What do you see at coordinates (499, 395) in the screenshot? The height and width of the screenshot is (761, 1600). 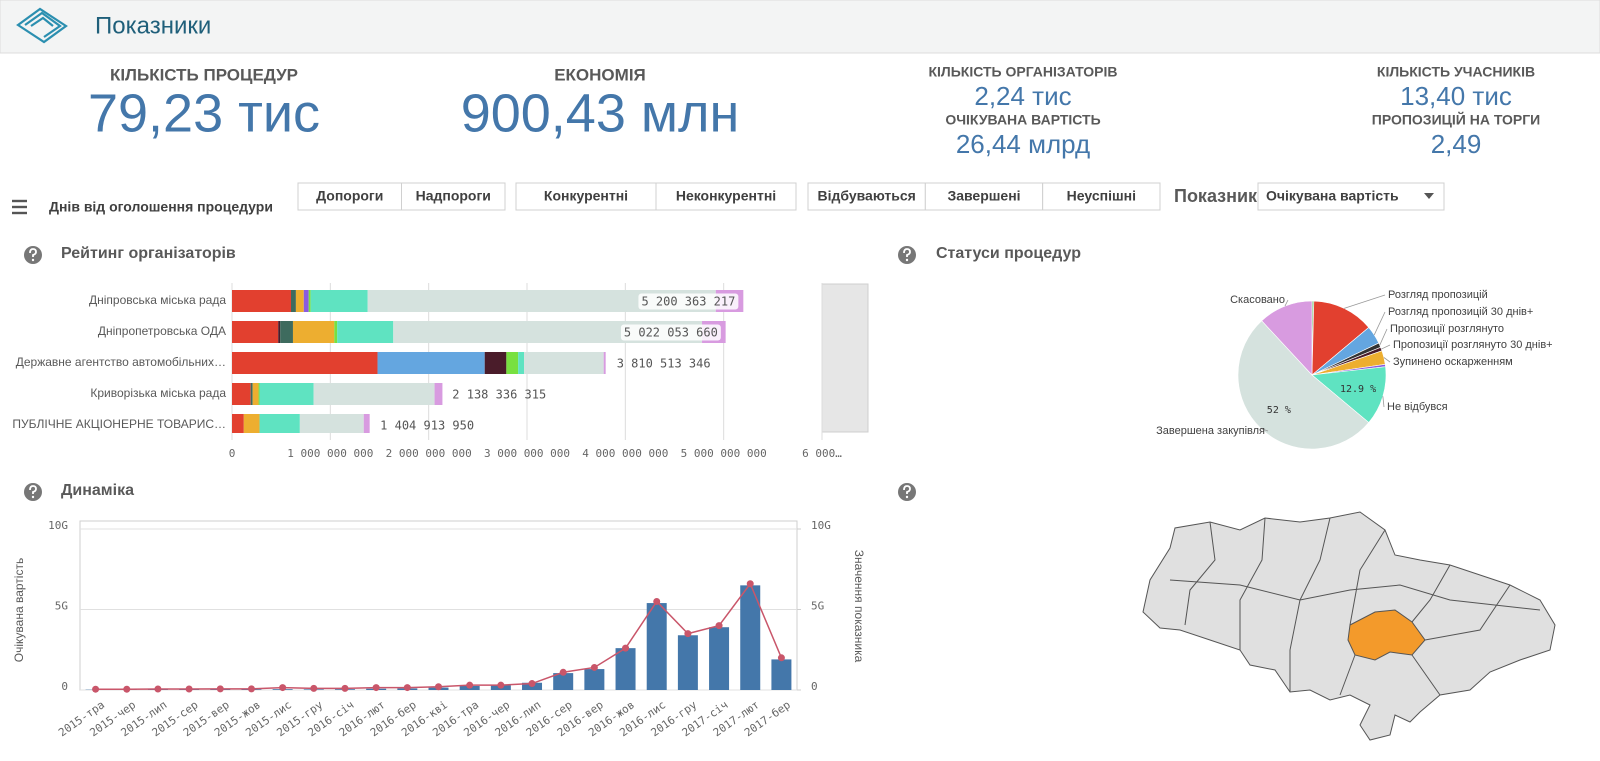 I see `total-label: 2 138 336 315` at bounding box center [499, 395].